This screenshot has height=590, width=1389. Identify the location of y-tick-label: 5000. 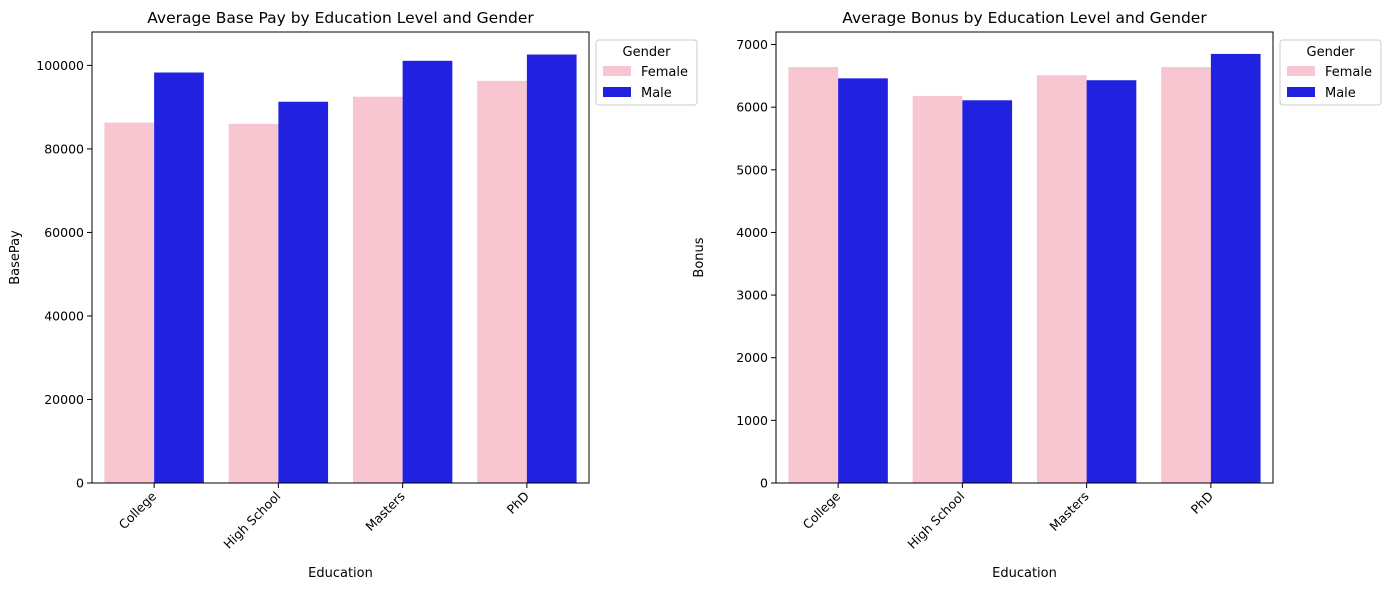
(752, 169).